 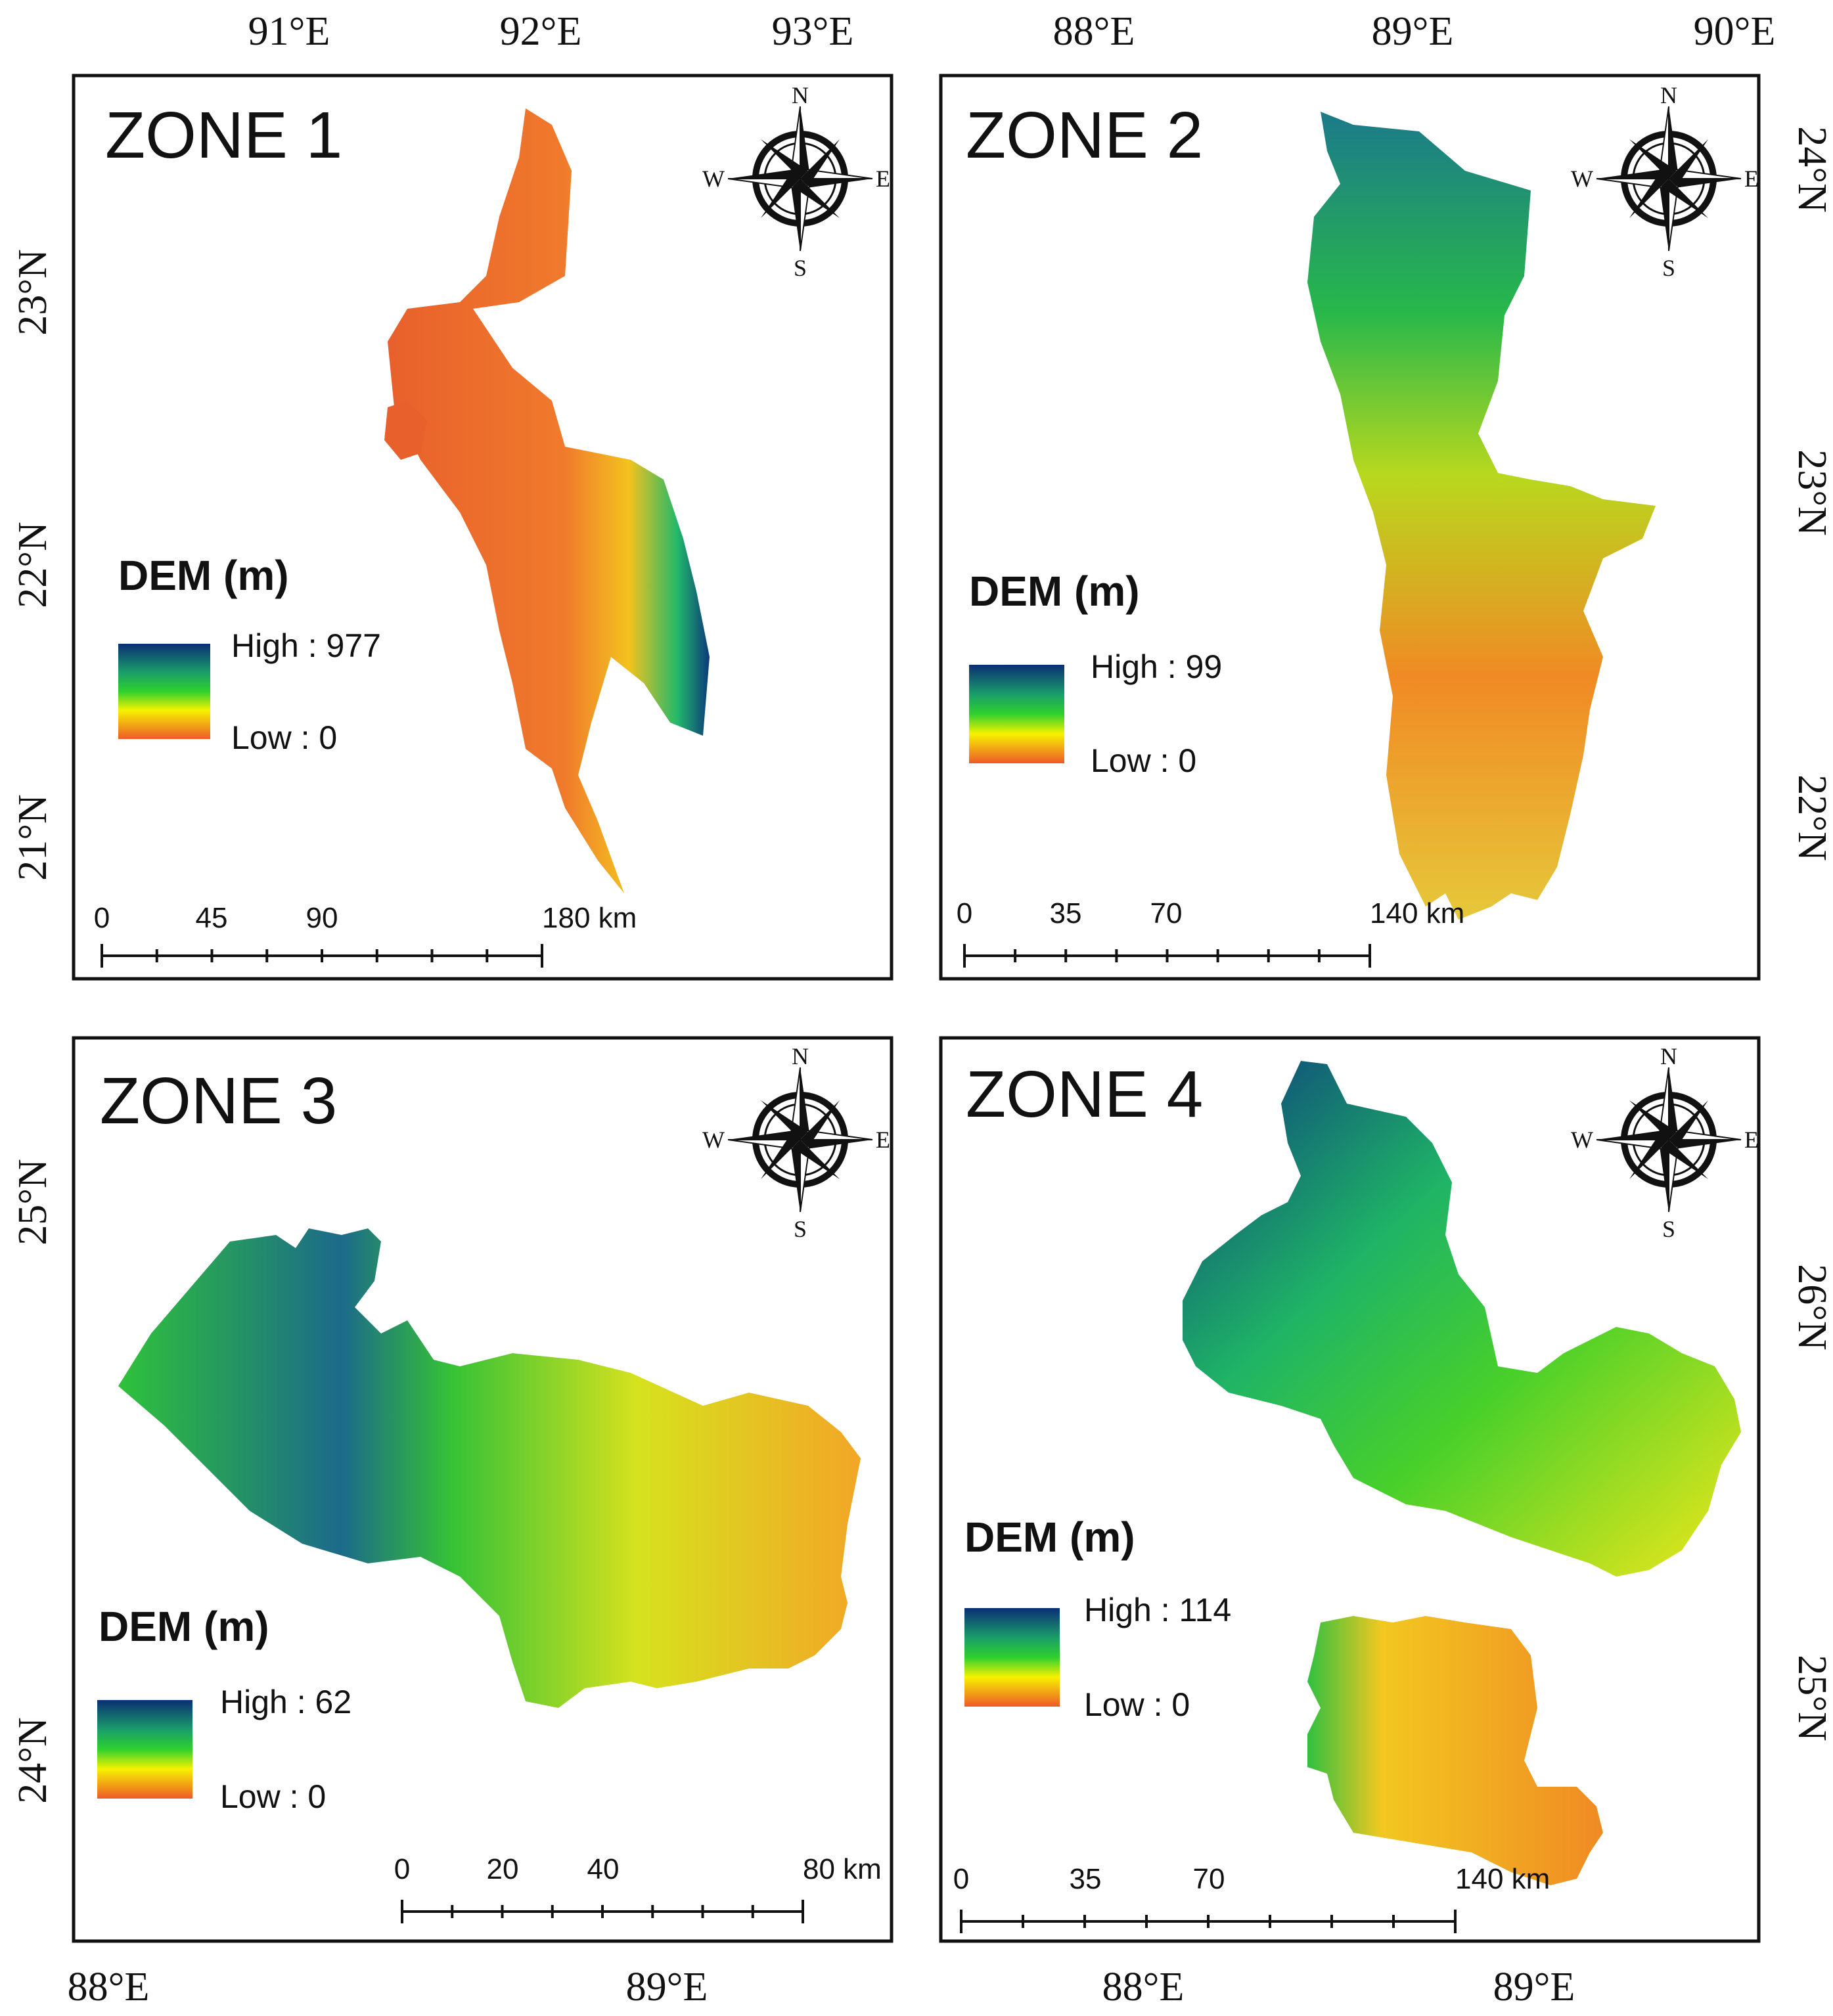 I want to click on dem-legend: DEM (m) High : 977 Low : 0, so click(x=249, y=654).